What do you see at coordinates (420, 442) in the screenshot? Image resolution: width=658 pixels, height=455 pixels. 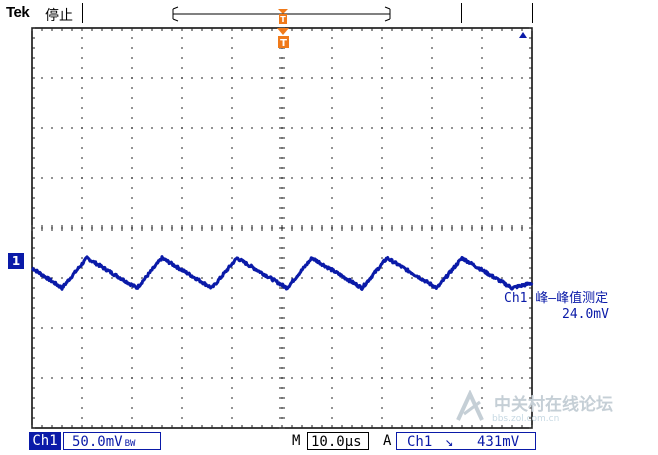 I see `trigger-source: Ch1` at bounding box center [420, 442].